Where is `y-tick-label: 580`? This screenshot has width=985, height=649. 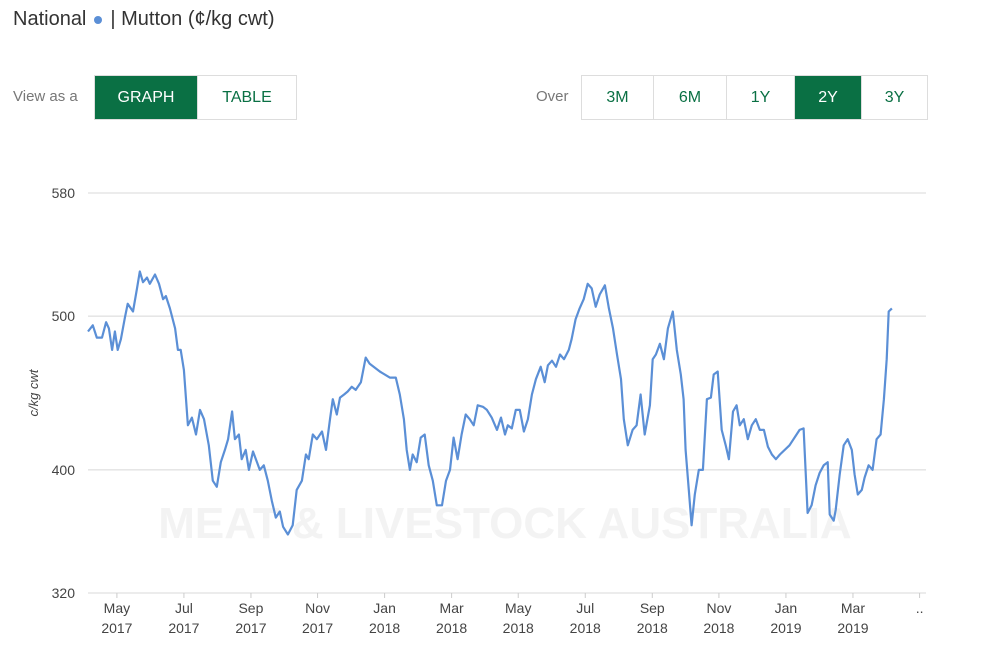
y-tick-label: 580 is located at coordinates (64, 193).